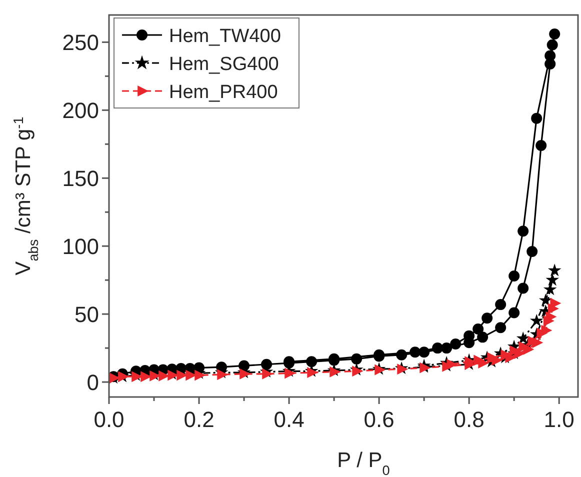  Describe the element at coordinates (559, 419) in the screenshot. I see `x-tick-label: 1.0` at that location.